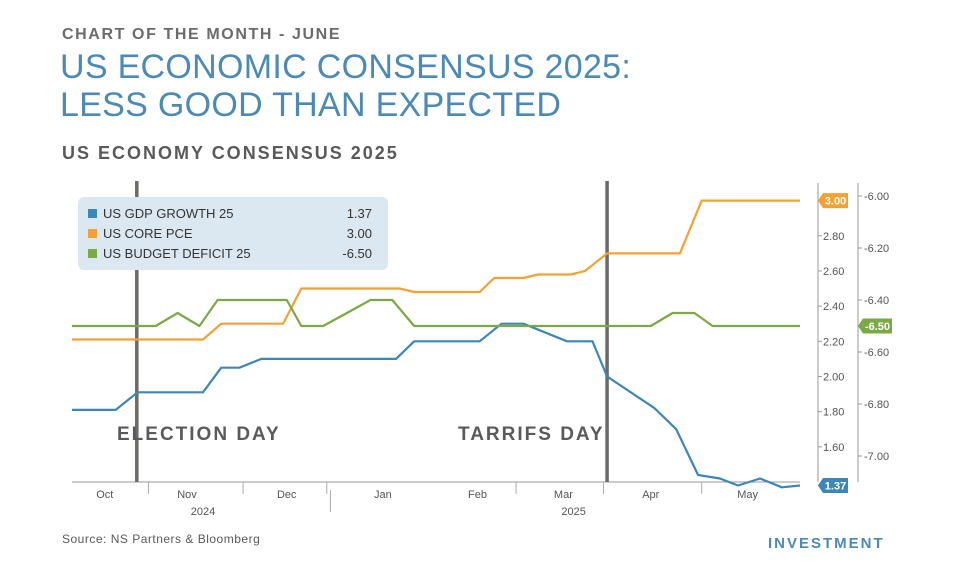 The height and width of the screenshot is (578, 956). What do you see at coordinates (287, 495) in the screenshot?
I see `x-tick-label: Dec` at bounding box center [287, 495].